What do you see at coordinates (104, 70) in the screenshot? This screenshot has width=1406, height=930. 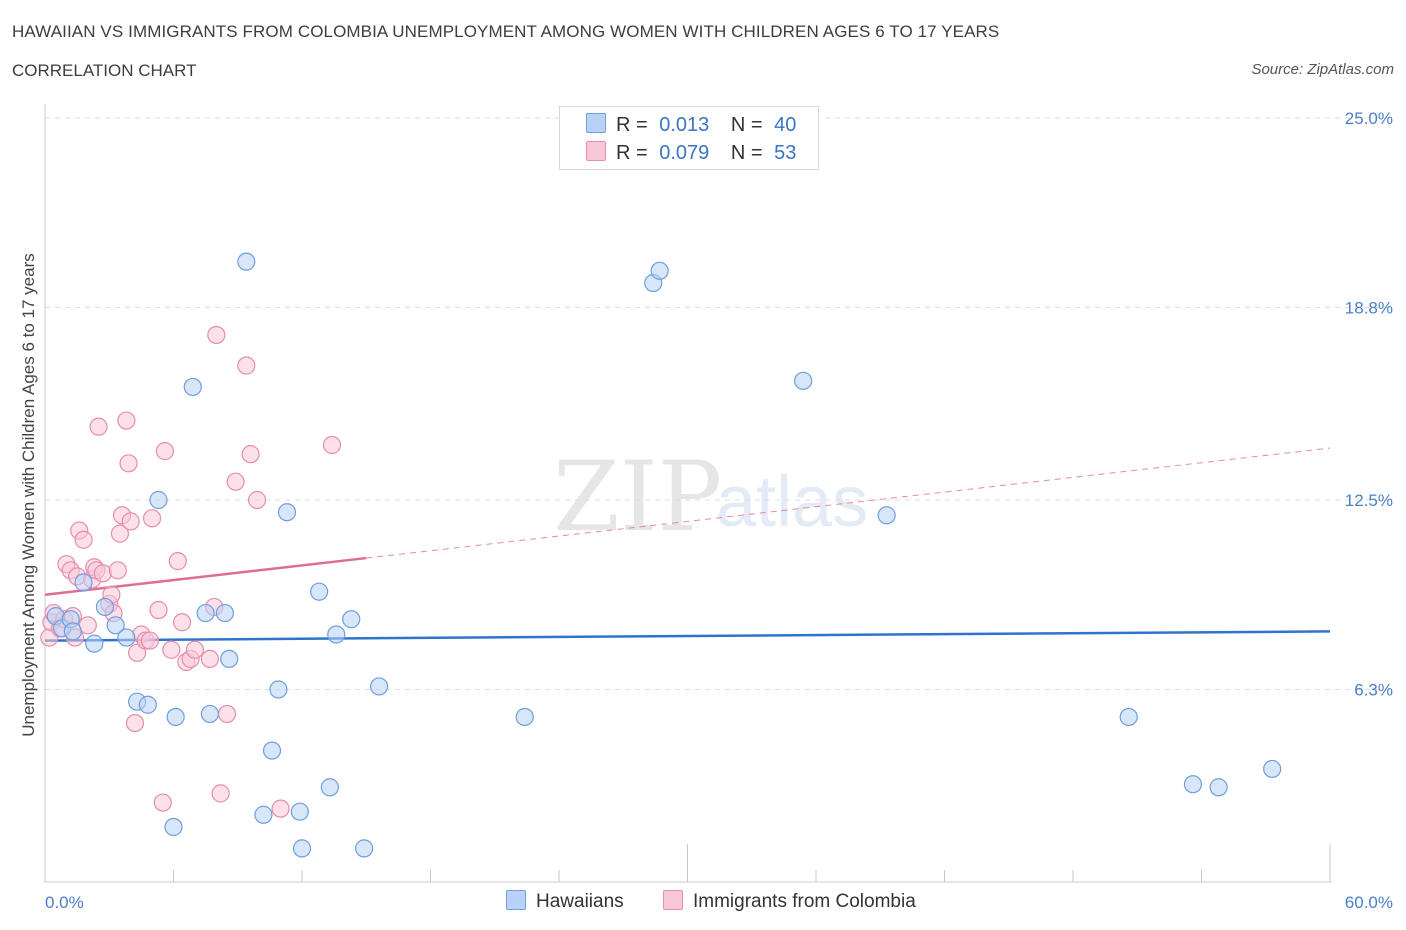 I see `chart-subtitle: CORRELATION CHART` at bounding box center [104, 70].